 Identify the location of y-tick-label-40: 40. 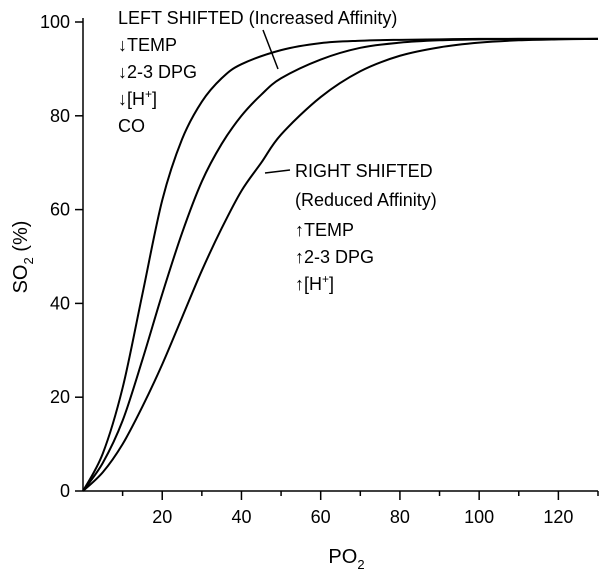
(60, 303).